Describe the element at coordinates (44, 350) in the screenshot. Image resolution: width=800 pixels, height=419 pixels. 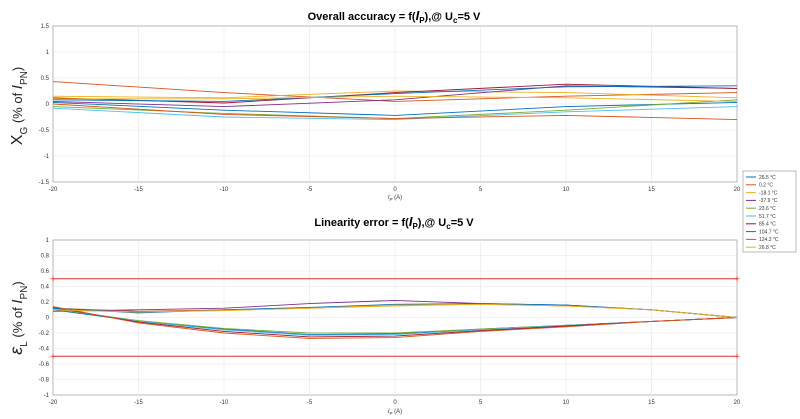
I see `y-tick-label: -0.4` at that location.